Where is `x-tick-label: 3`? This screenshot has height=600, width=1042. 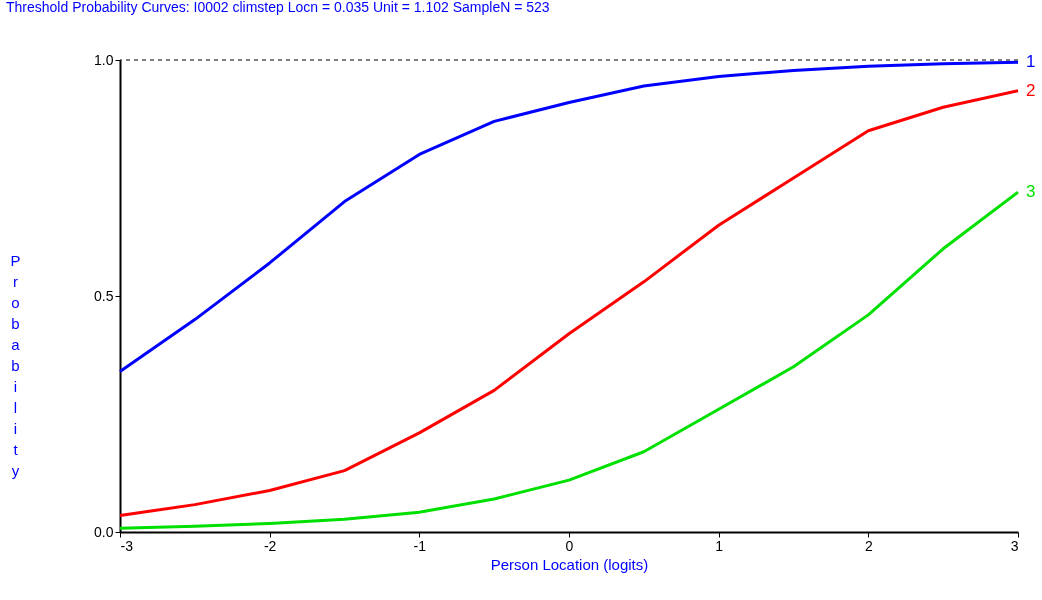 x-tick-label: 3 is located at coordinates (1014, 545).